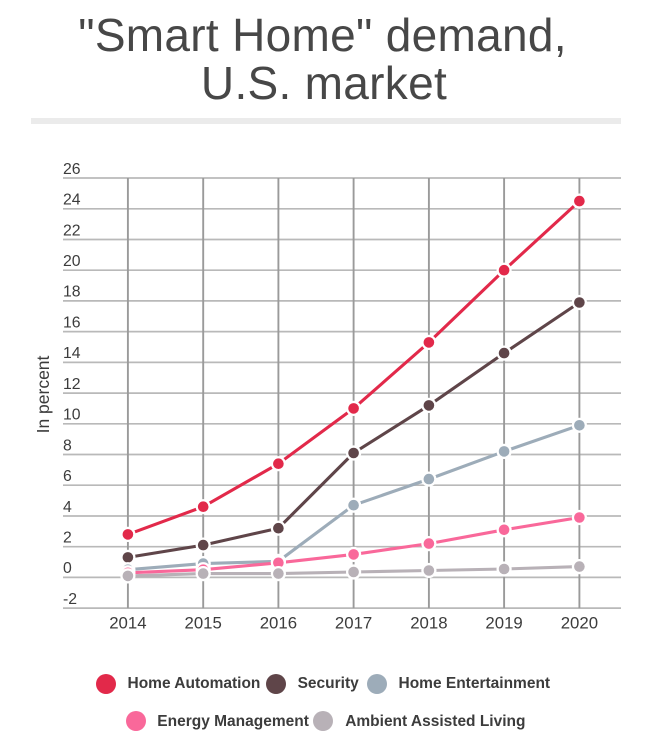 This screenshot has height=748, width=651. I want to click on svg-text: 2019, so click(503, 623).